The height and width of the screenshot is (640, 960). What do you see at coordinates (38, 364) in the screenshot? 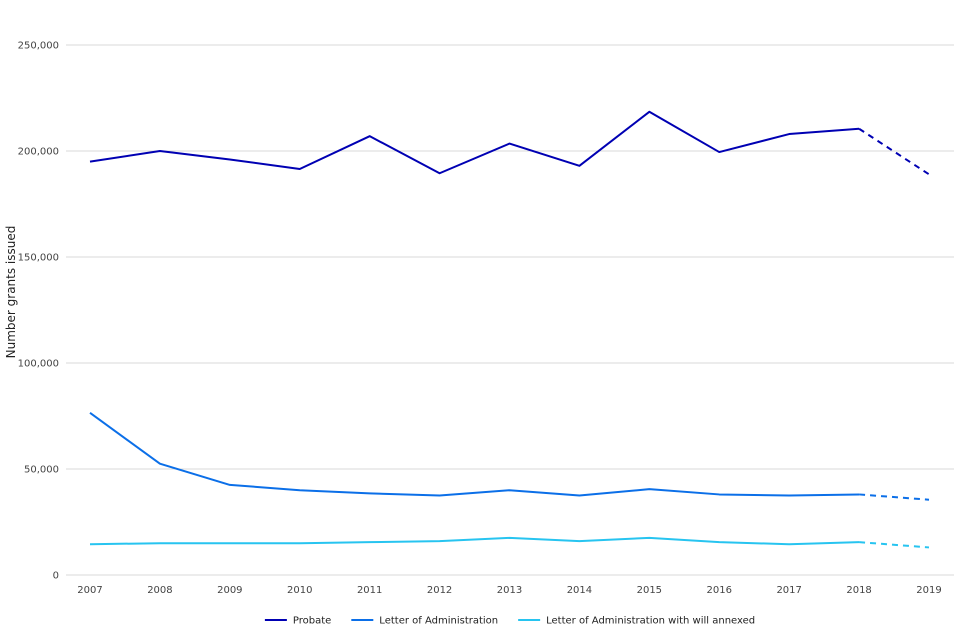
I see `y-tick-label: 100,000` at bounding box center [38, 364].